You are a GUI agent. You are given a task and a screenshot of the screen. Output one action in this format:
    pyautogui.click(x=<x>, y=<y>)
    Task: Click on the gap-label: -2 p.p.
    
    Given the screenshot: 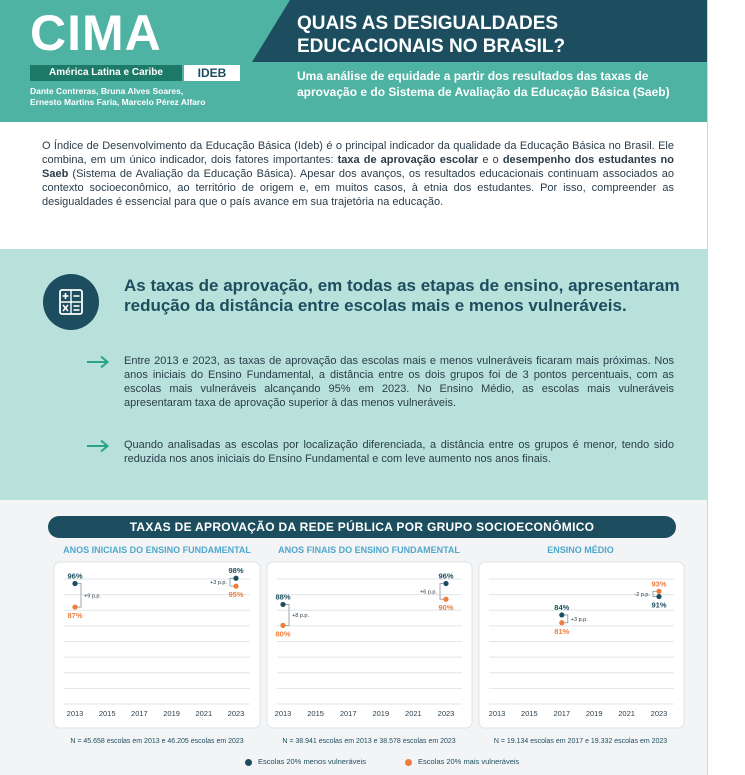 What is the action you would take?
    pyautogui.click(x=642, y=595)
    